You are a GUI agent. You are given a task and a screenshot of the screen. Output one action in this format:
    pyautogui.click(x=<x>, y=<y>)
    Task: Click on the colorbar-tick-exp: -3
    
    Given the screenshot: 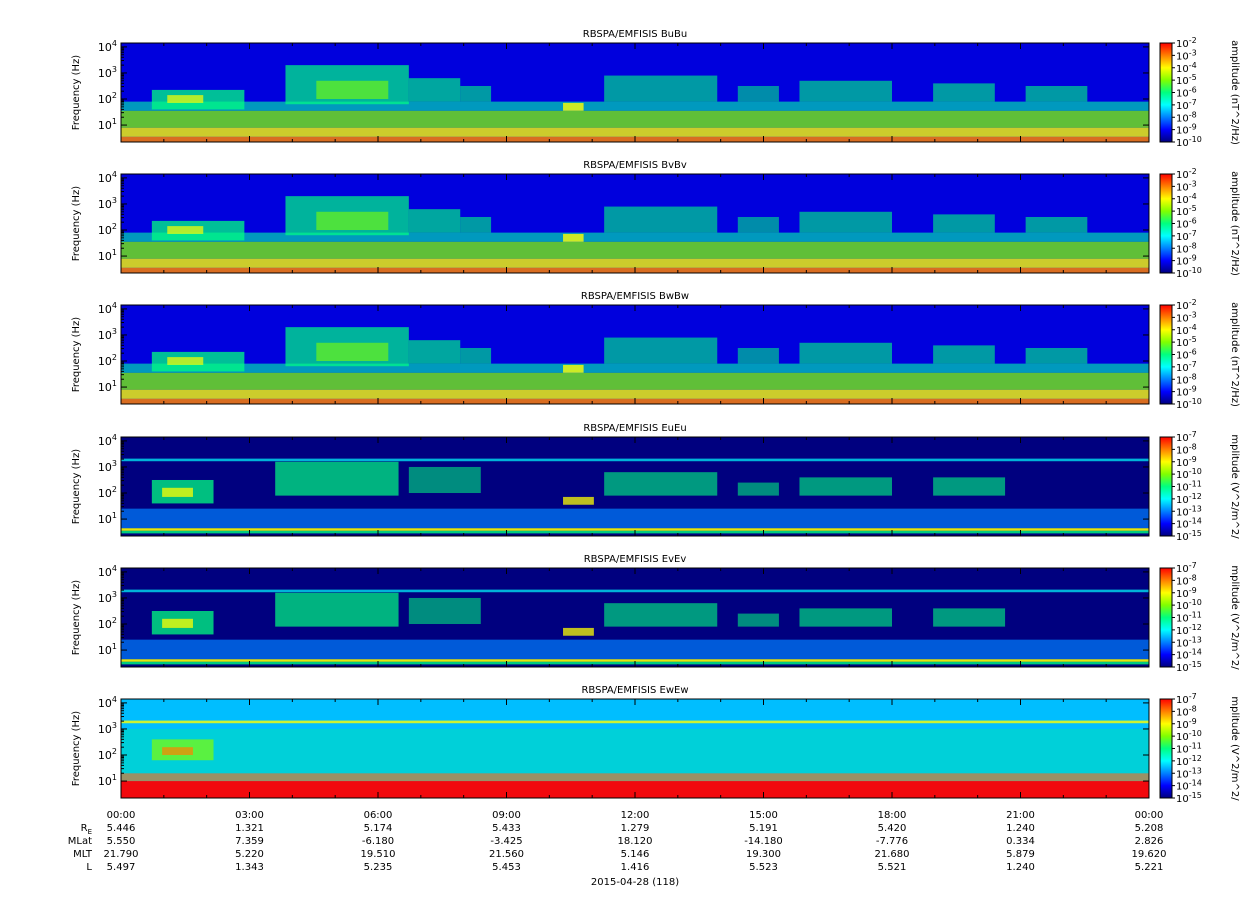 What is the action you would take?
    pyautogui.click(x=1193, y=314)
    